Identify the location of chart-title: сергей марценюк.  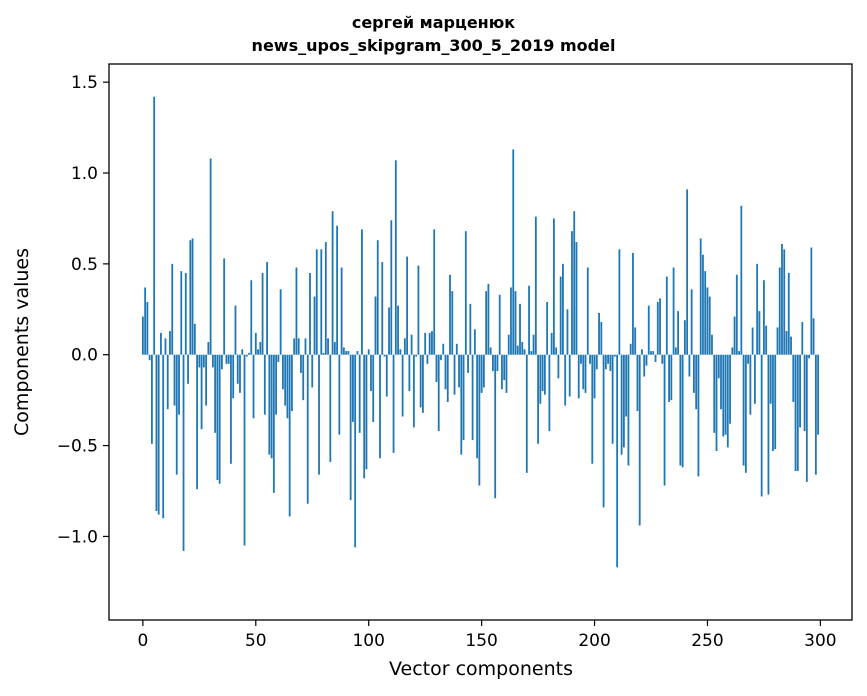
(433, 22).